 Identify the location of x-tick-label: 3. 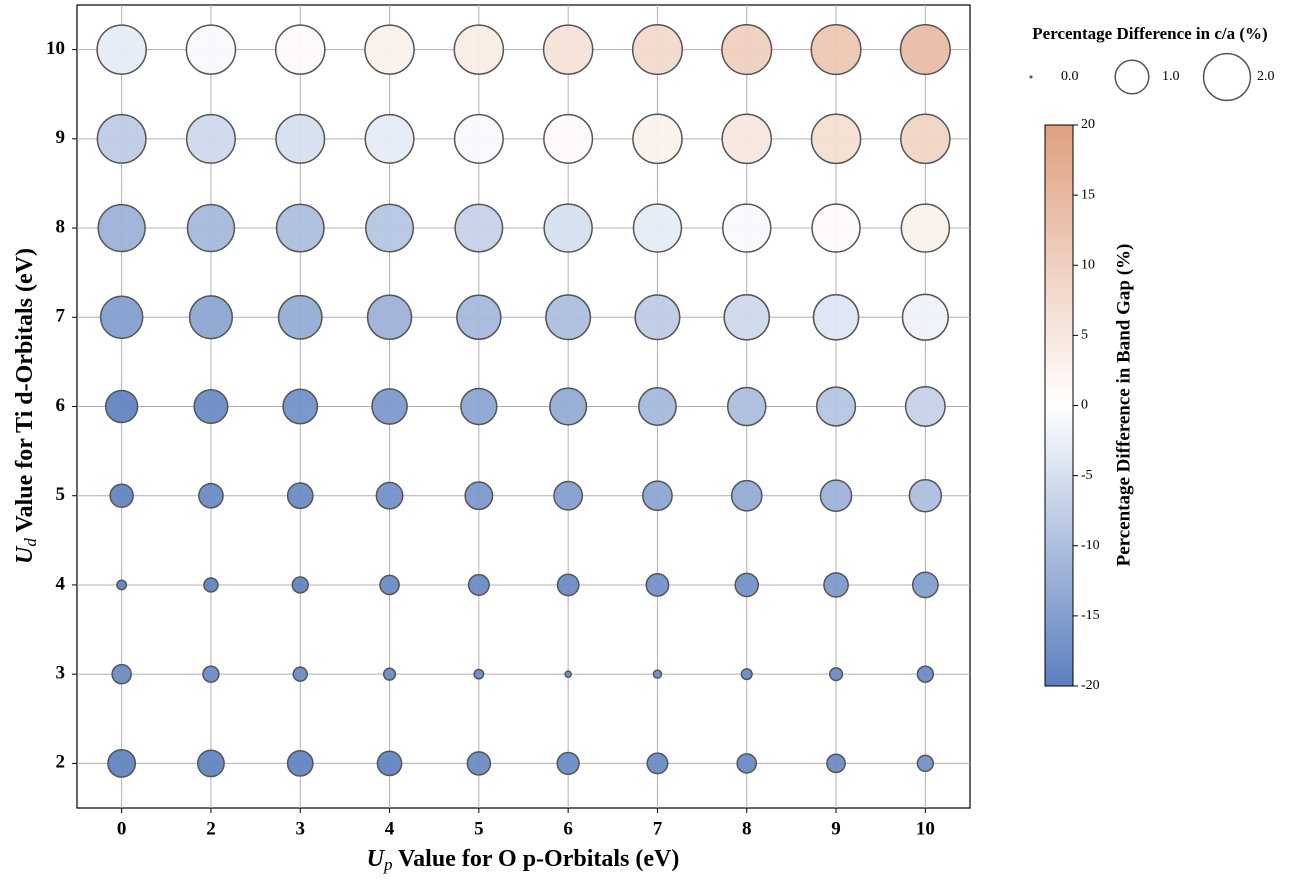
(301, 828).